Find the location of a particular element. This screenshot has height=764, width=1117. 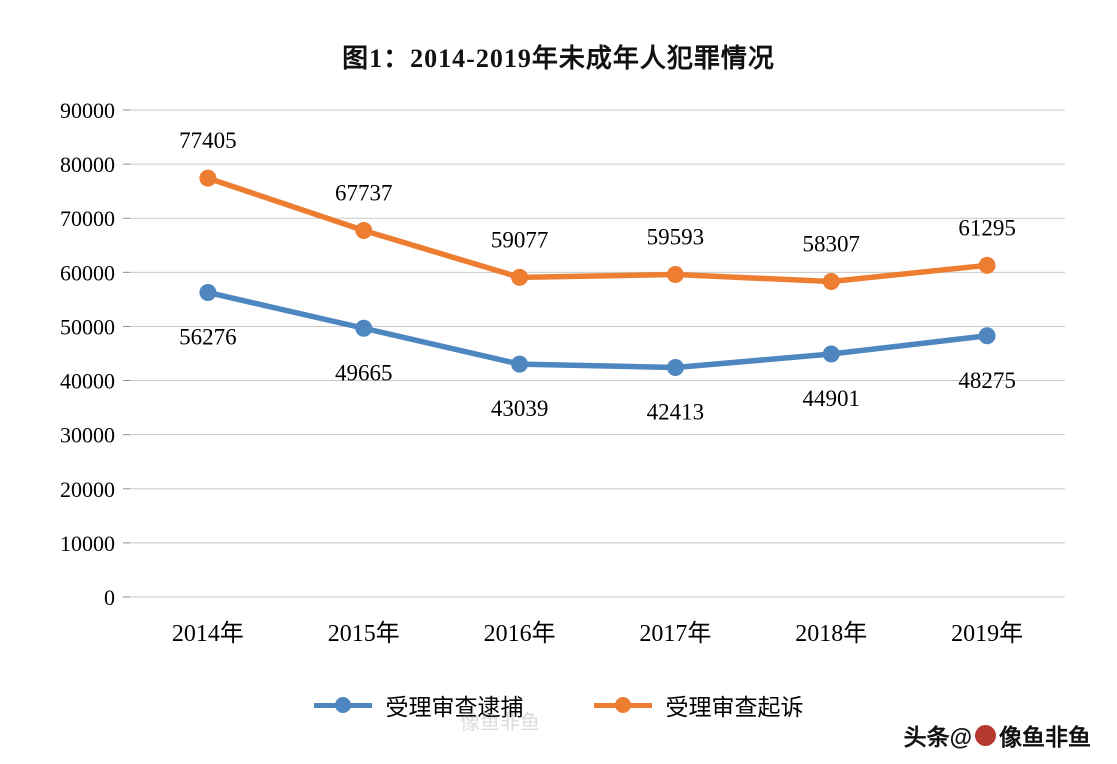

data-label: 58307 is located at coordinates (832, 243).